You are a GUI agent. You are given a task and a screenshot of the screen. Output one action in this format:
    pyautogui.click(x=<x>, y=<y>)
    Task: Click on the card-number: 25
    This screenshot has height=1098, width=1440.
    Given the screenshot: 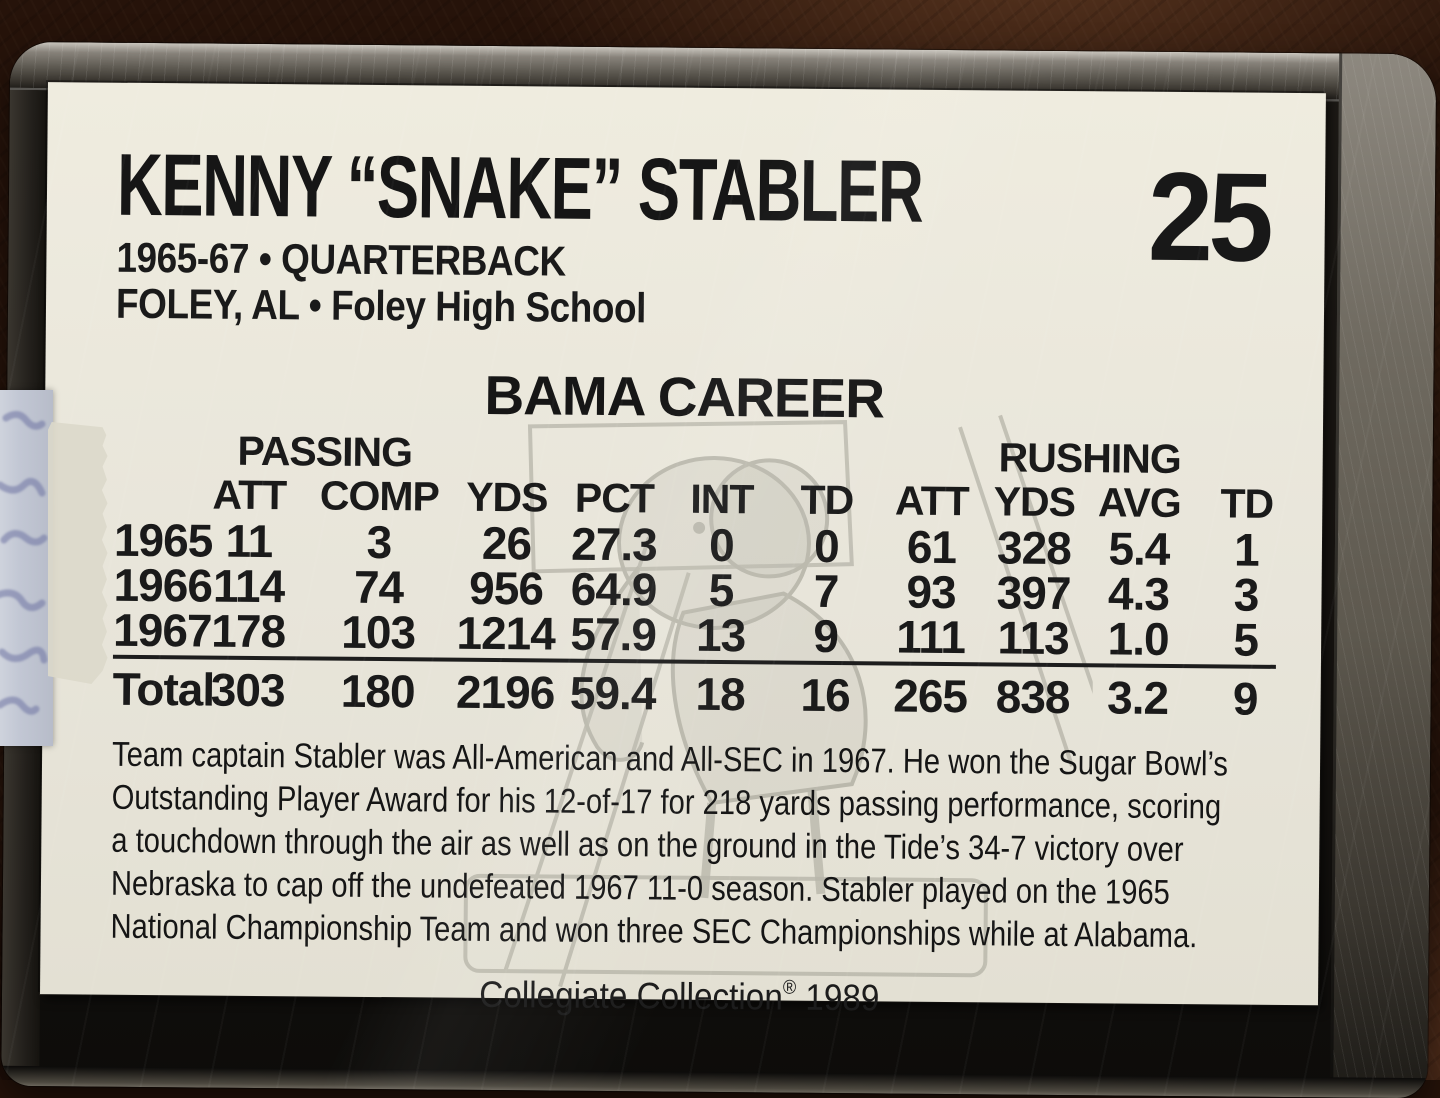 What is the action you would take?
    pyautogui.click(x=1208, y=216)
    